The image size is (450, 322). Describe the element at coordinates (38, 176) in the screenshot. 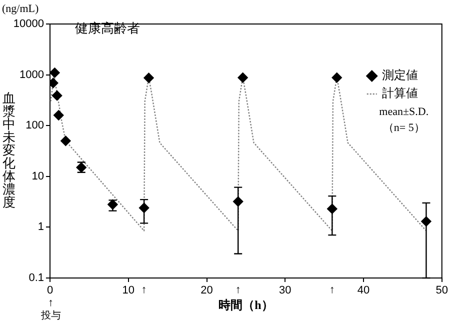

I see `y-tick-label: 10` at that location.